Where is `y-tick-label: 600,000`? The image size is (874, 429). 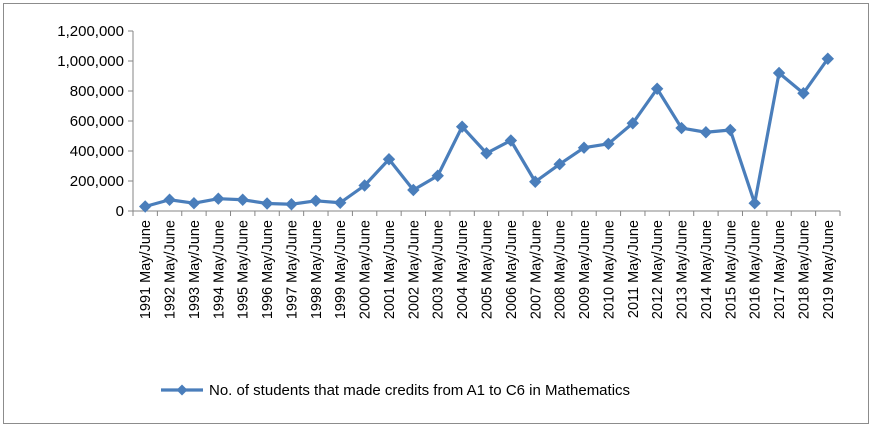 y-tick-label: 600,000 is located at coordinates (97, 121).